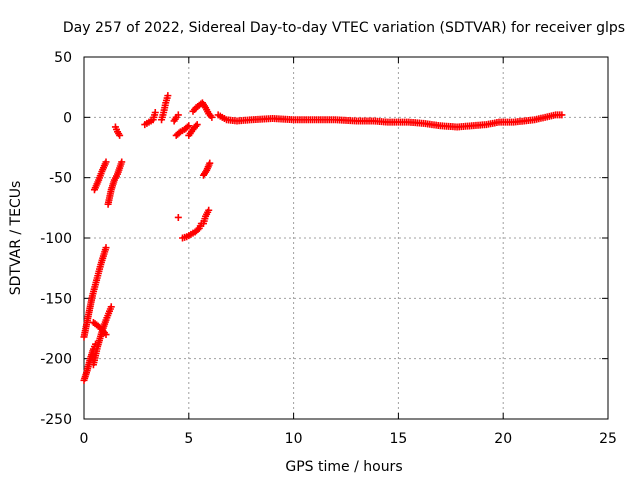 This screenshot has height=480, width=640. What do you see at coordinates (188, 439) in the screenshot?
I see `x-tick-label: 5` at bounding box center [188, 439].